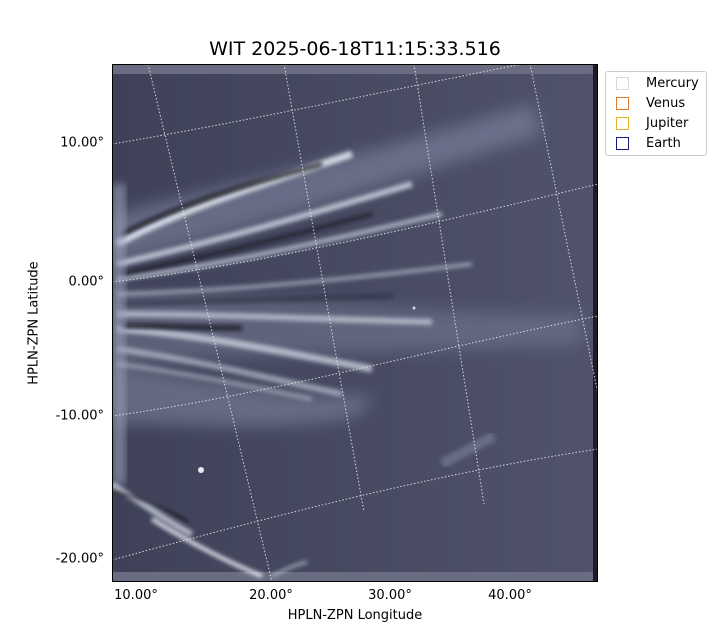  I want to click on legend-label: Jupiter, so click(667, 123).